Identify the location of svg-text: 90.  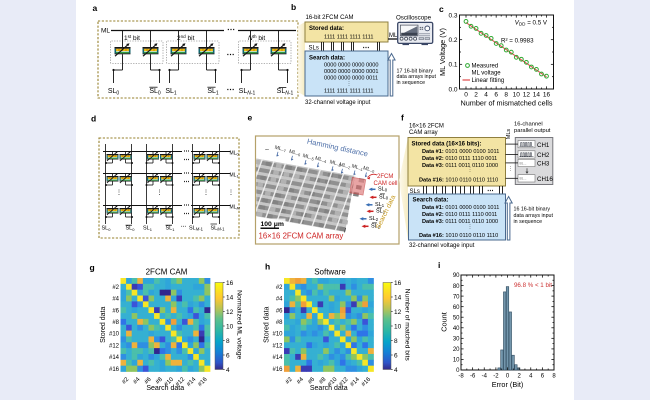
(456, 276).